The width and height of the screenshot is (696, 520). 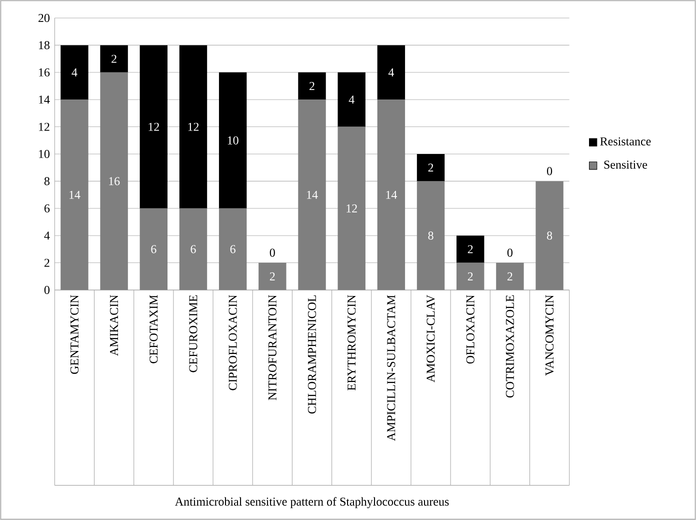 I want to click on x-tick-label: ERYTHROMYCIN, so click(x=352, y=342).